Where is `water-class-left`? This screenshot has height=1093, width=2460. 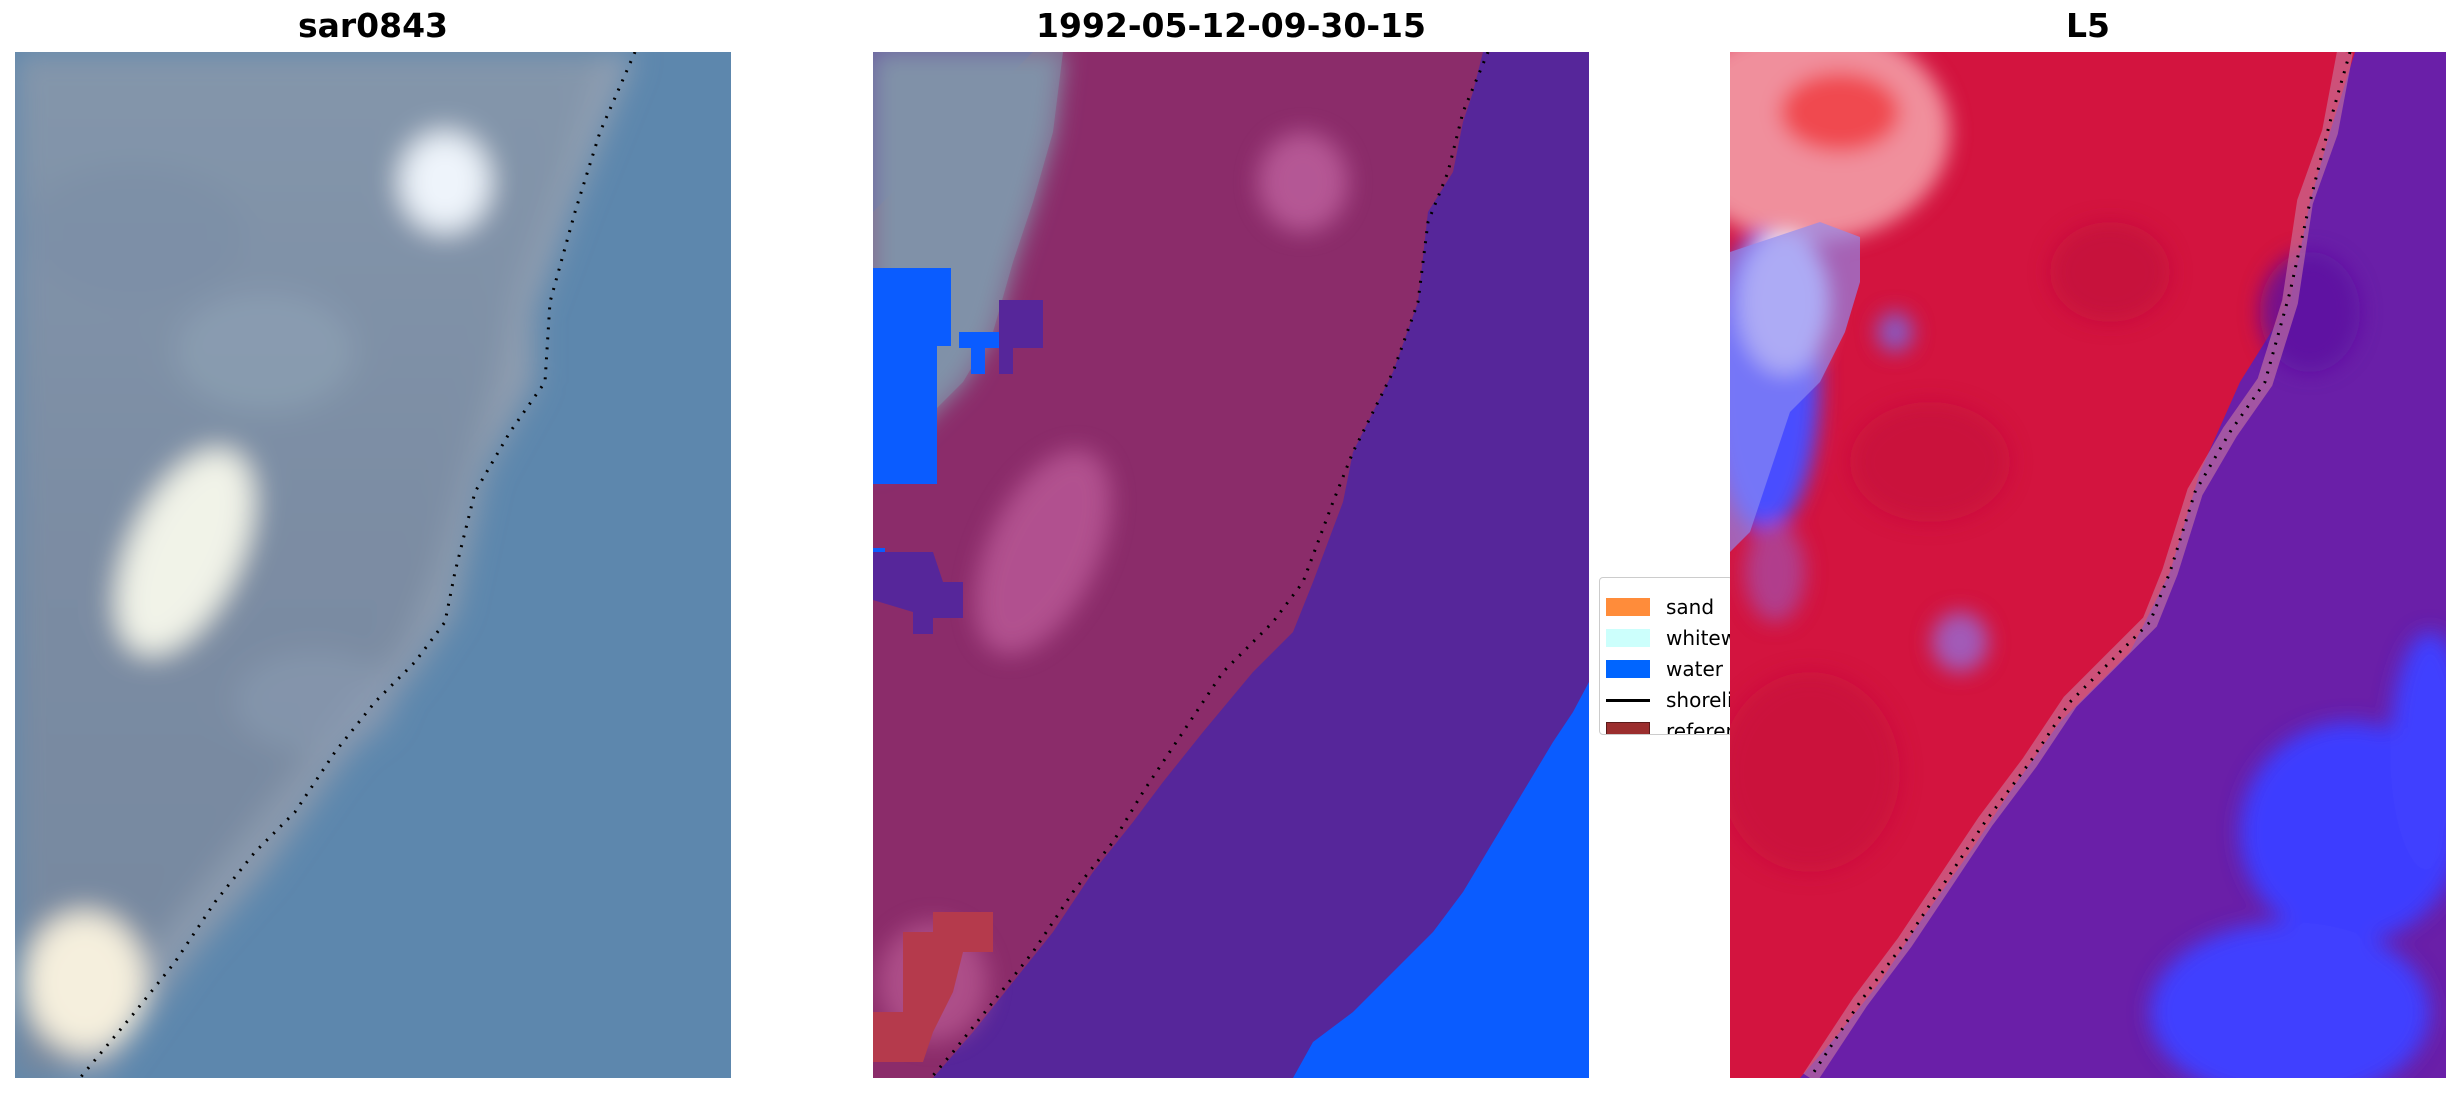
water-class-left is located at coordinates (912, 376).